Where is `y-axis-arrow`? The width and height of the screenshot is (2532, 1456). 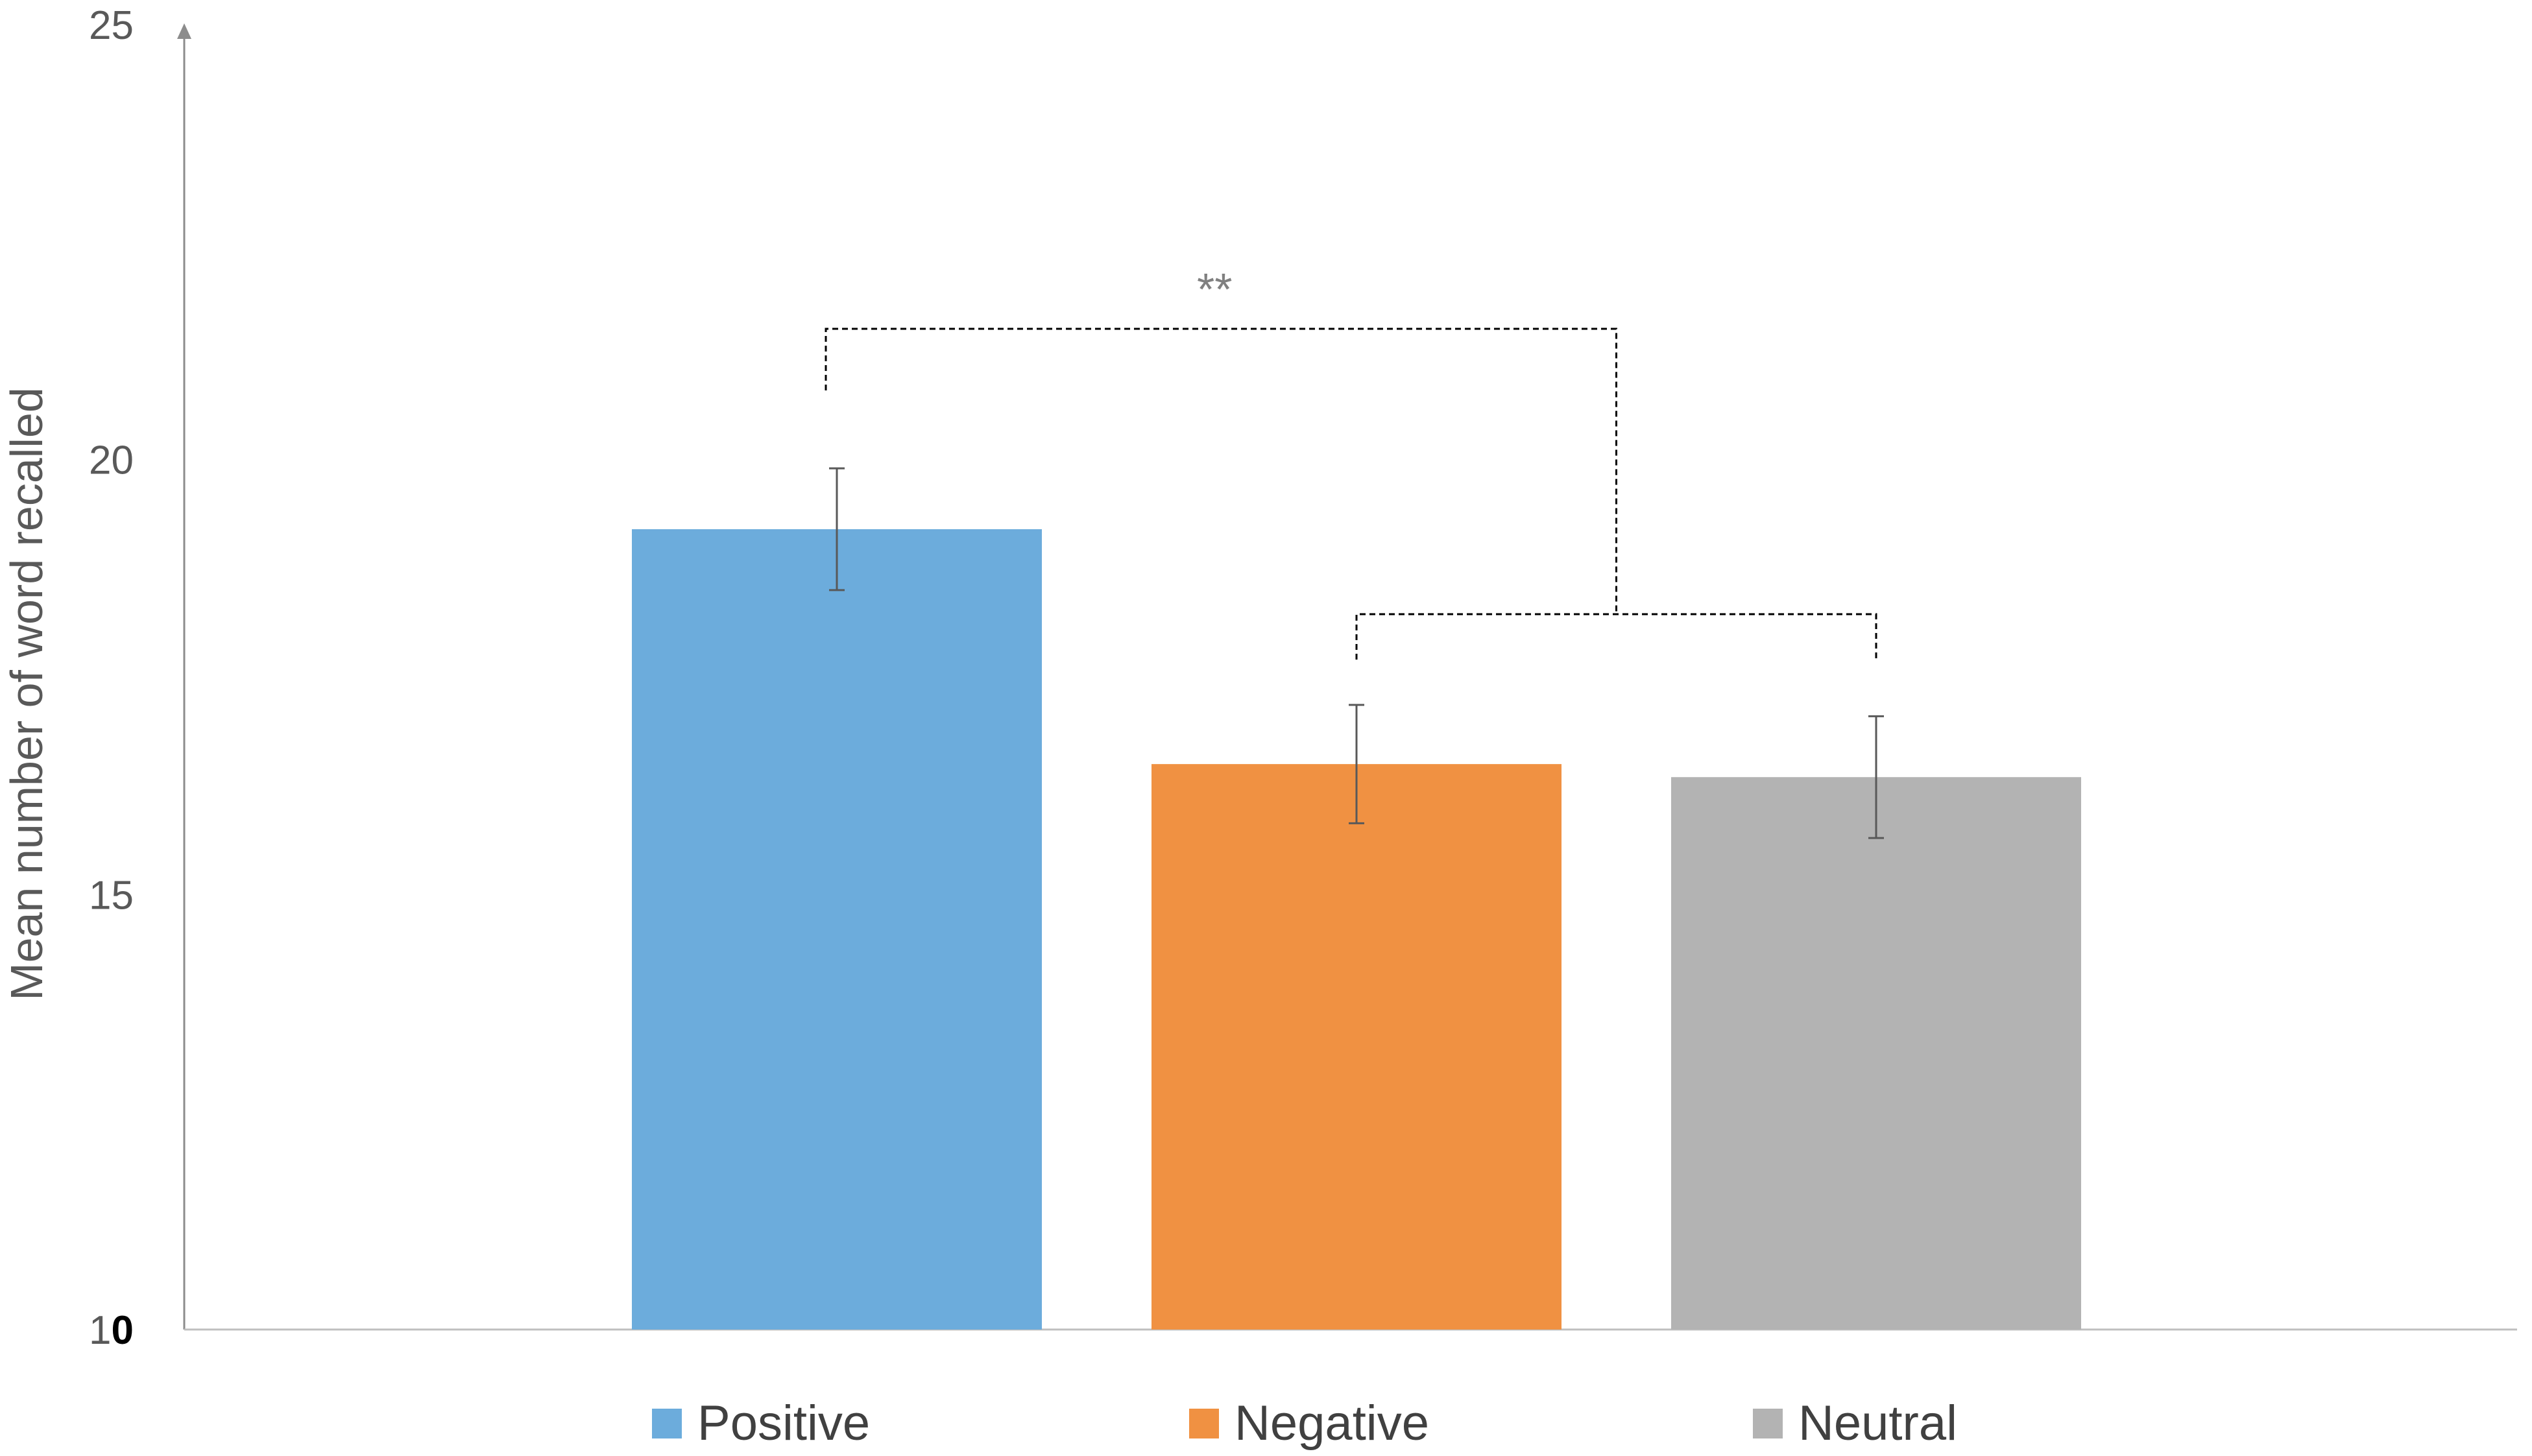 y-axis-arrow is located at coordinates (184, 31).